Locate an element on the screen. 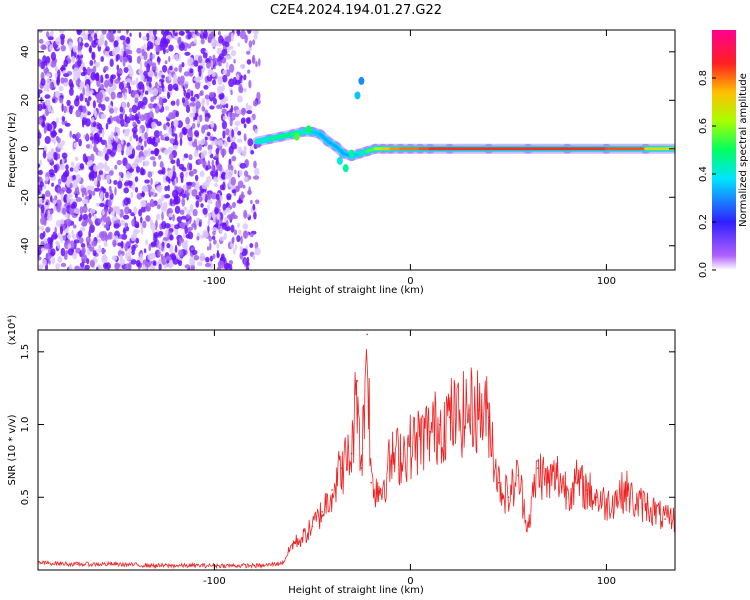 The width and height of the screenshot is (750, 600). snr-y-label: SNR (10 * v/v) is located at coordinates (12, 449).